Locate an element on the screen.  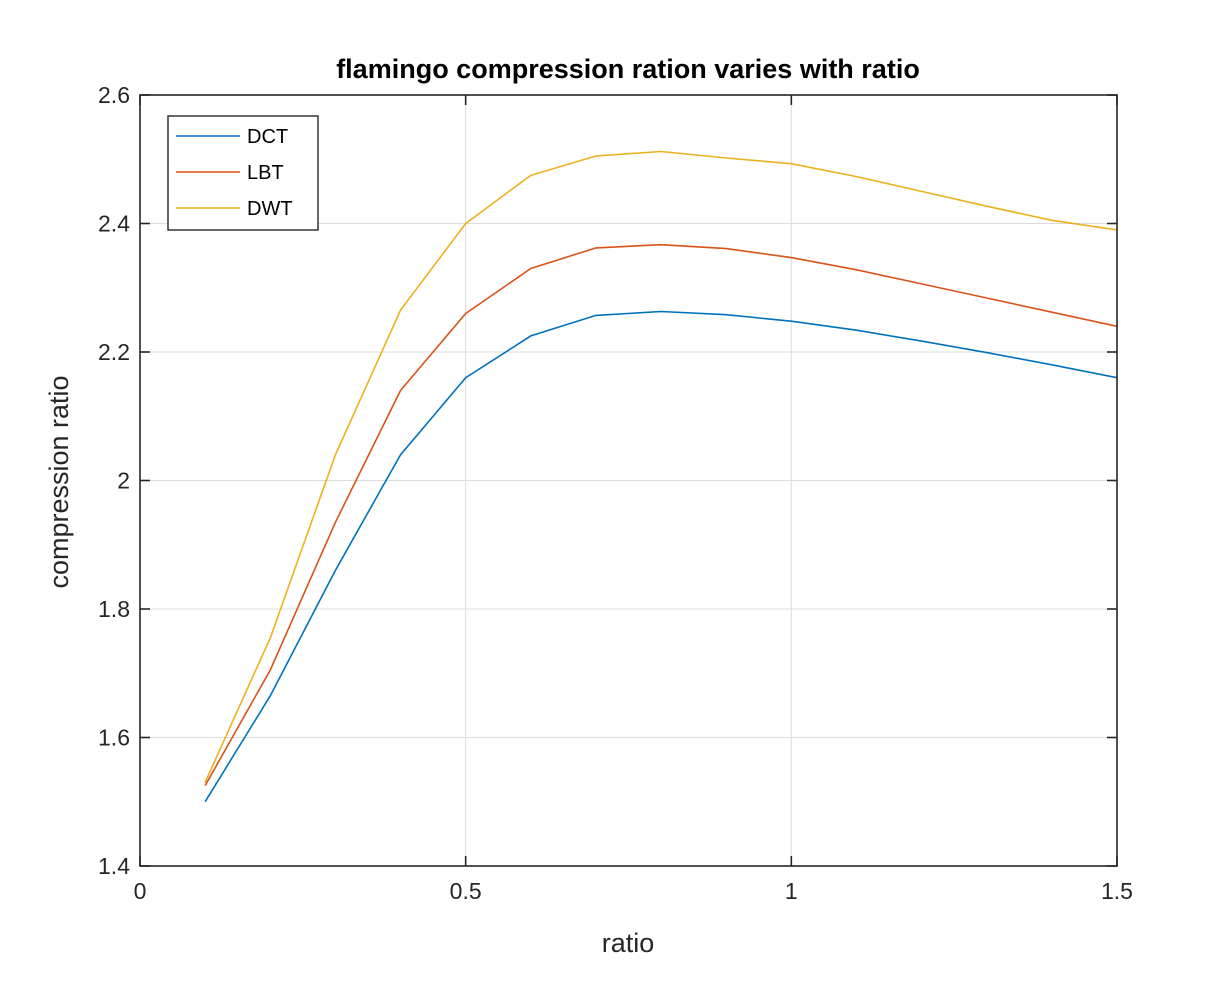
y-tick-label: 1.6 is located at coordinates (114, 738).